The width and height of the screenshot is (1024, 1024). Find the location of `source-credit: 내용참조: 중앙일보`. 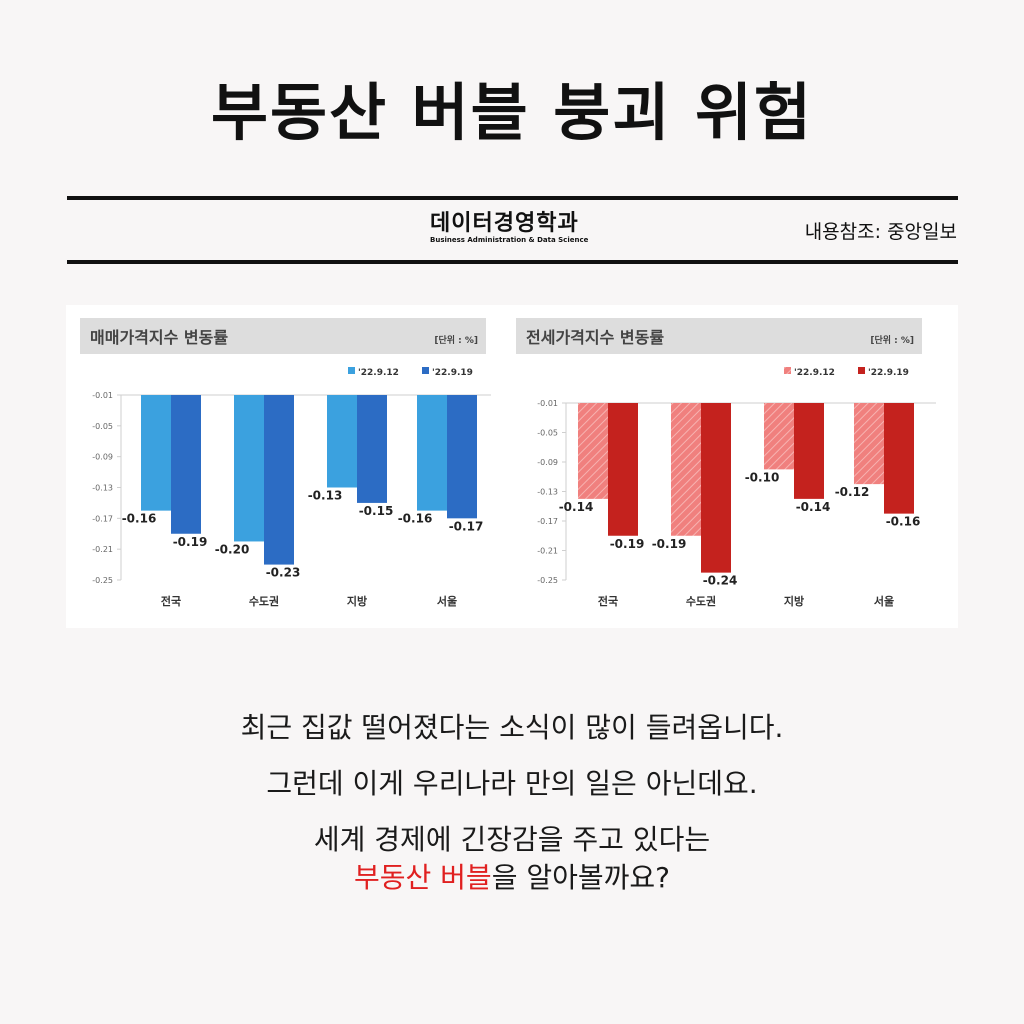

source-credit: 내용참조: 중앙일보 is located at coordinates (880, 232).